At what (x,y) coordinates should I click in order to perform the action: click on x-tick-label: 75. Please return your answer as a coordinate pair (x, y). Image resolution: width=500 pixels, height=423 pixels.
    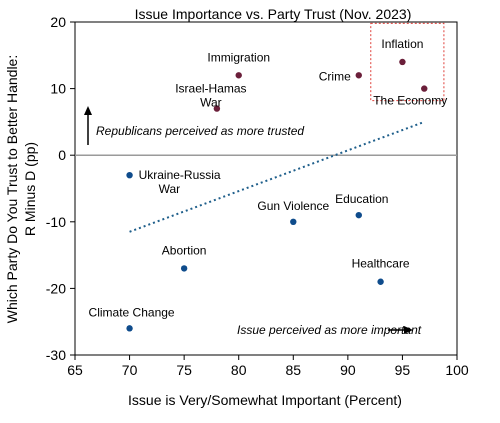
    Looking at the image, I should click on (184, 370).